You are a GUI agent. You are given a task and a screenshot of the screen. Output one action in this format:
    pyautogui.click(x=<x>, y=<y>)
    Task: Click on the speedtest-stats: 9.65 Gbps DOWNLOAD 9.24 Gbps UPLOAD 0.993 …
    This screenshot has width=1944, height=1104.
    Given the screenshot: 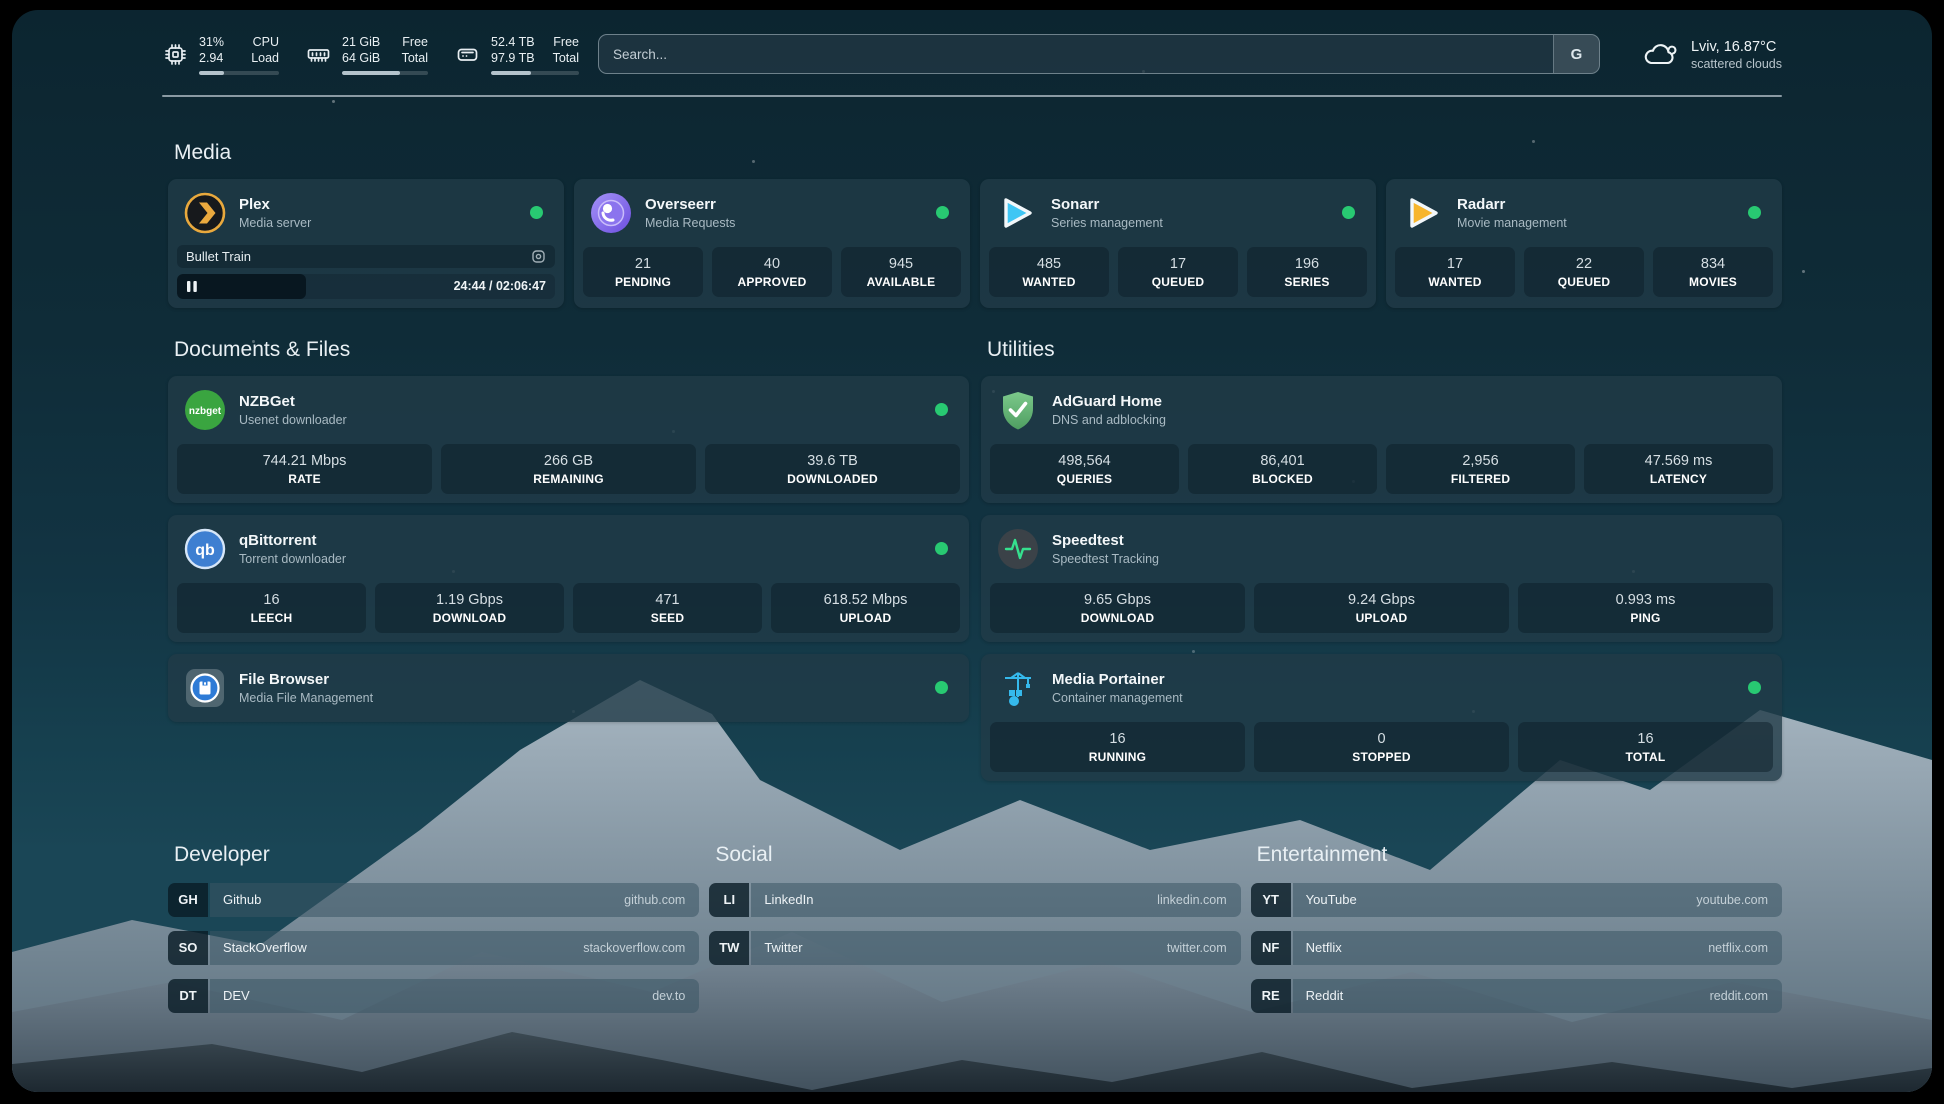 What is the action you would take?
    pyautogui.click(x=1381, y=607)
    